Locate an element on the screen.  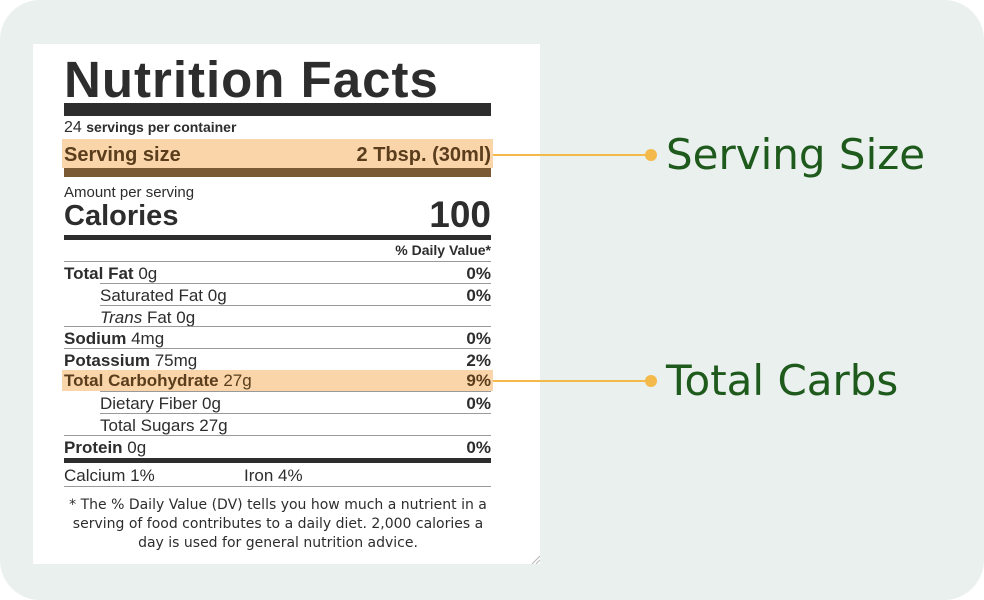
calories-value: 100 is located at coordinates (460, 214).